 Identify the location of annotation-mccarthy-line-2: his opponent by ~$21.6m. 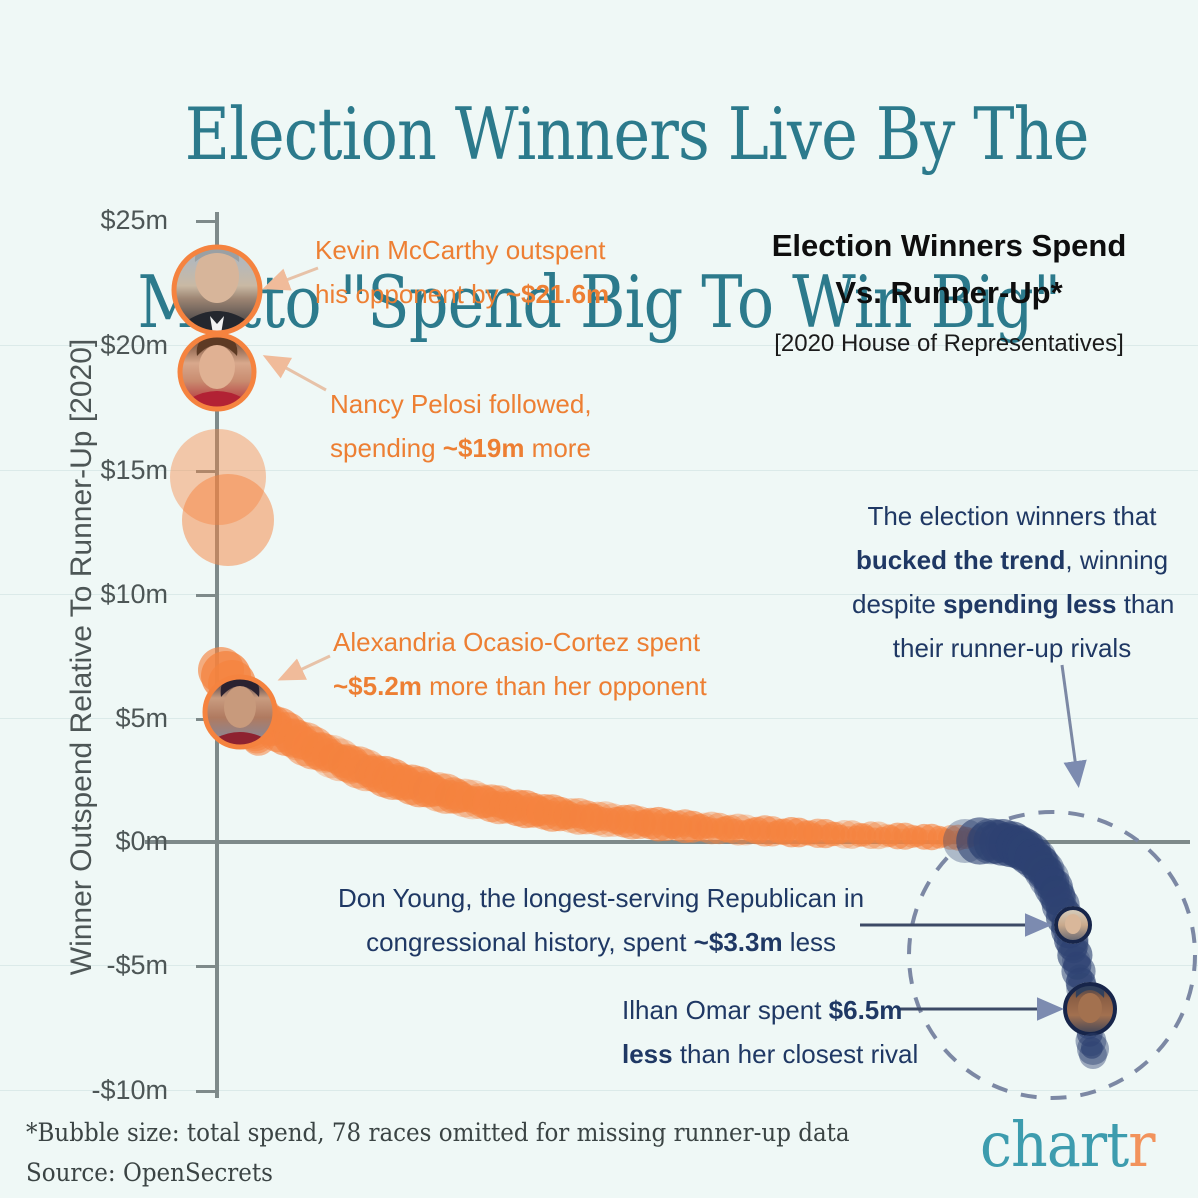
(462, 294).